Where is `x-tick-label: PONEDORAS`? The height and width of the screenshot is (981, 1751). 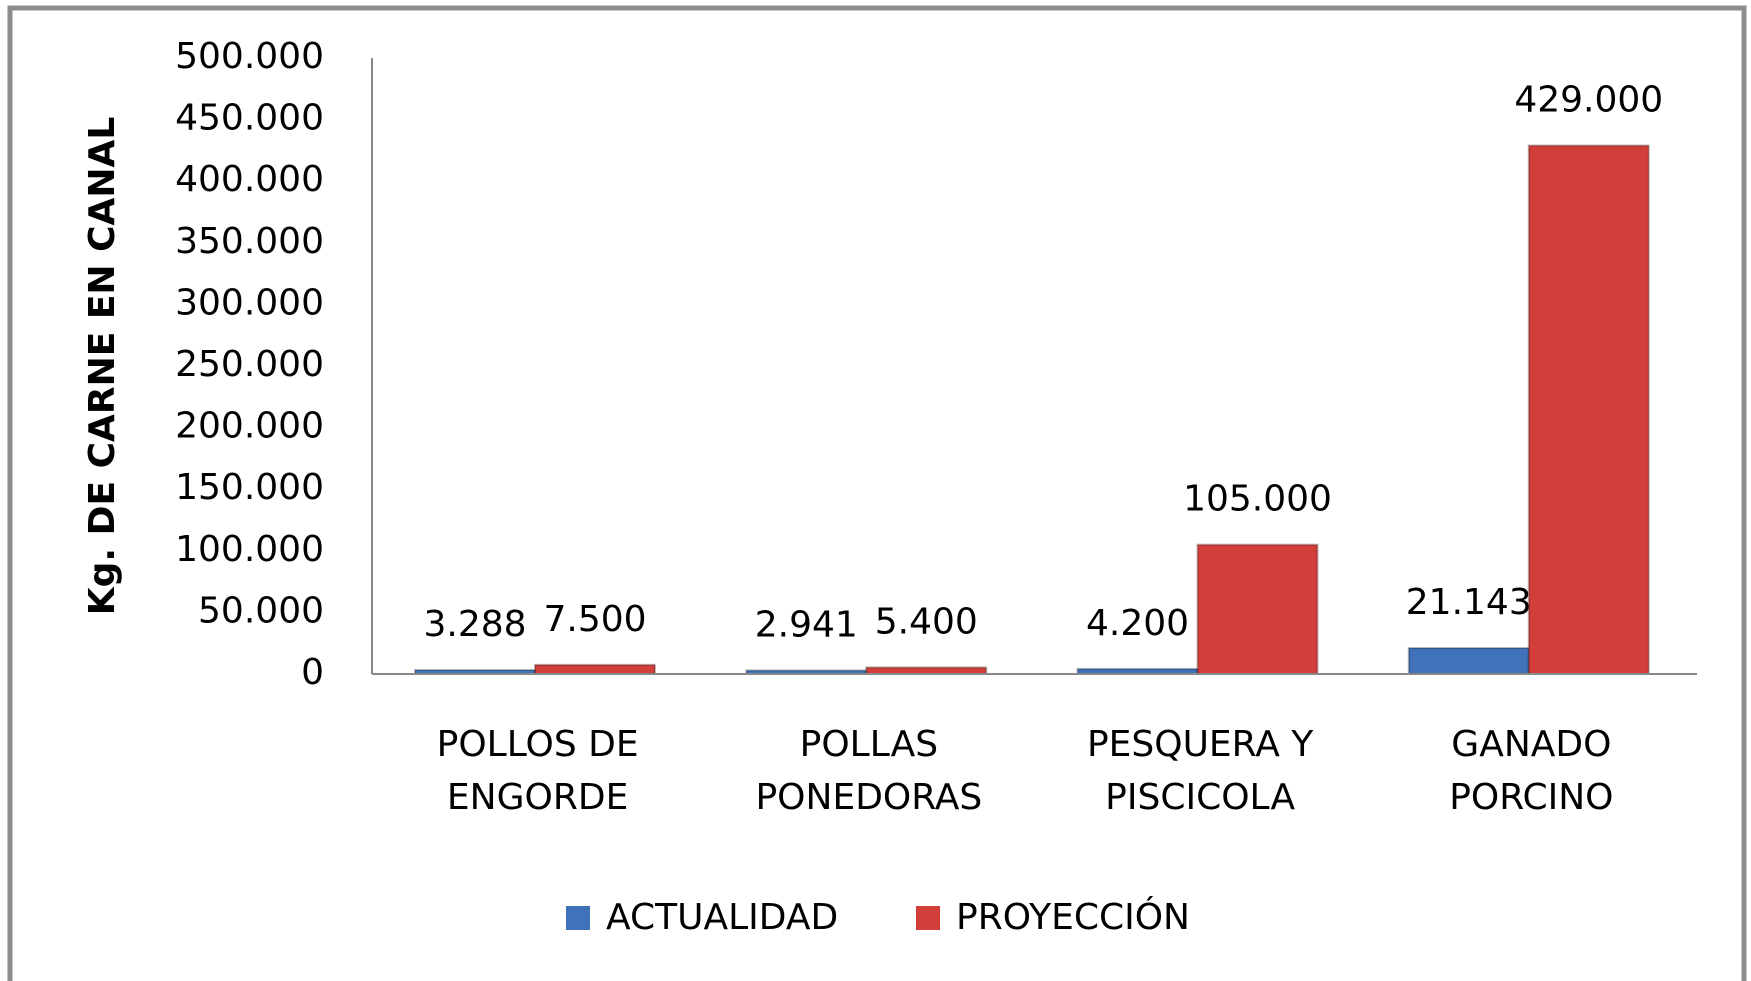 x-tick-label: PONEDORAS is located at coordinates (868, 797).